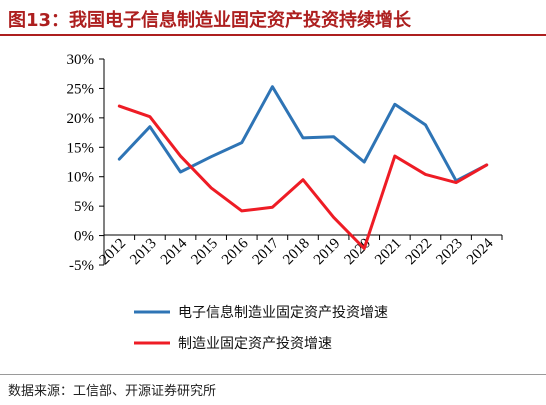 The height and width of the screenshot is (405, 546). I want to click on source-divider, so click(273, 374).